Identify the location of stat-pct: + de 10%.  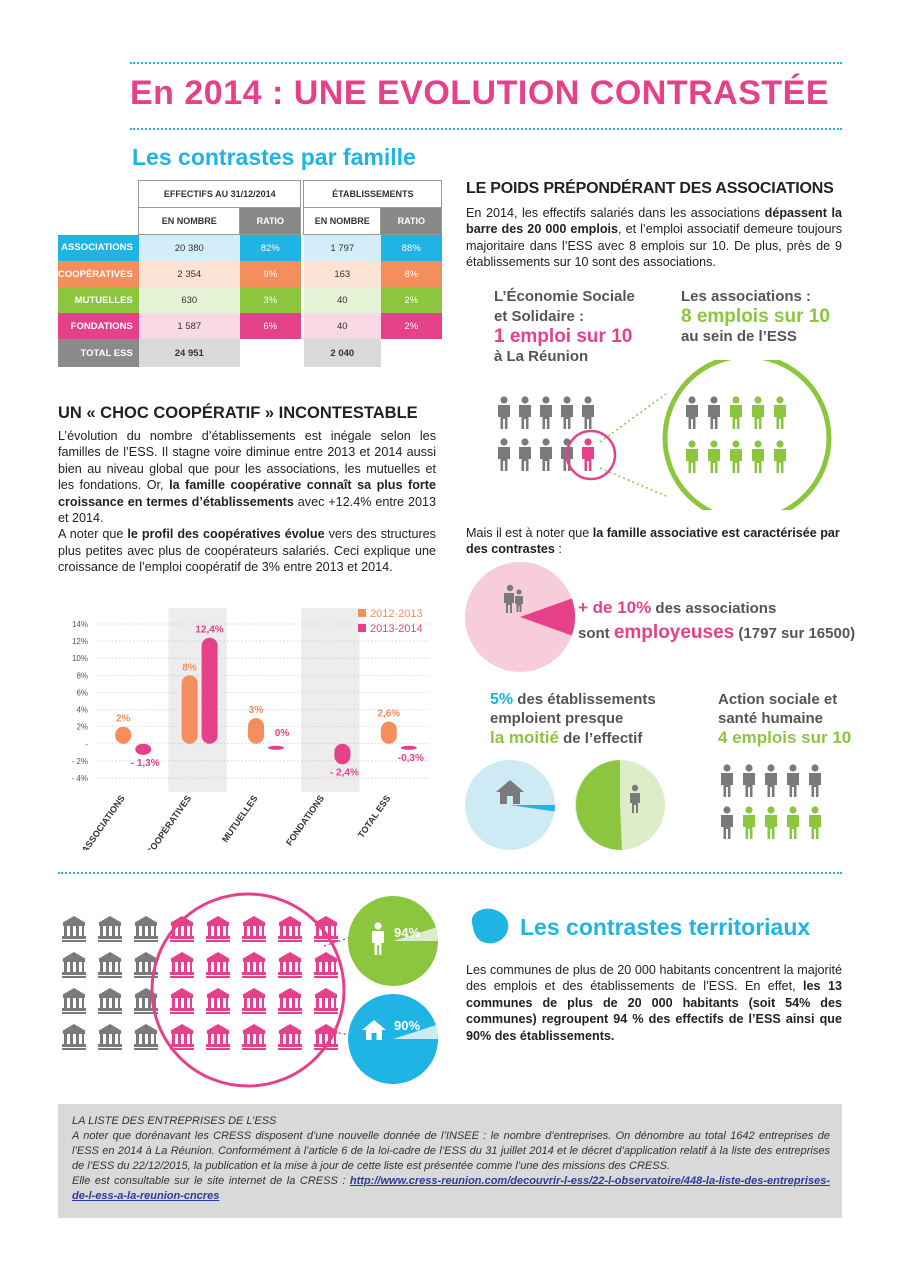
(615, 607).